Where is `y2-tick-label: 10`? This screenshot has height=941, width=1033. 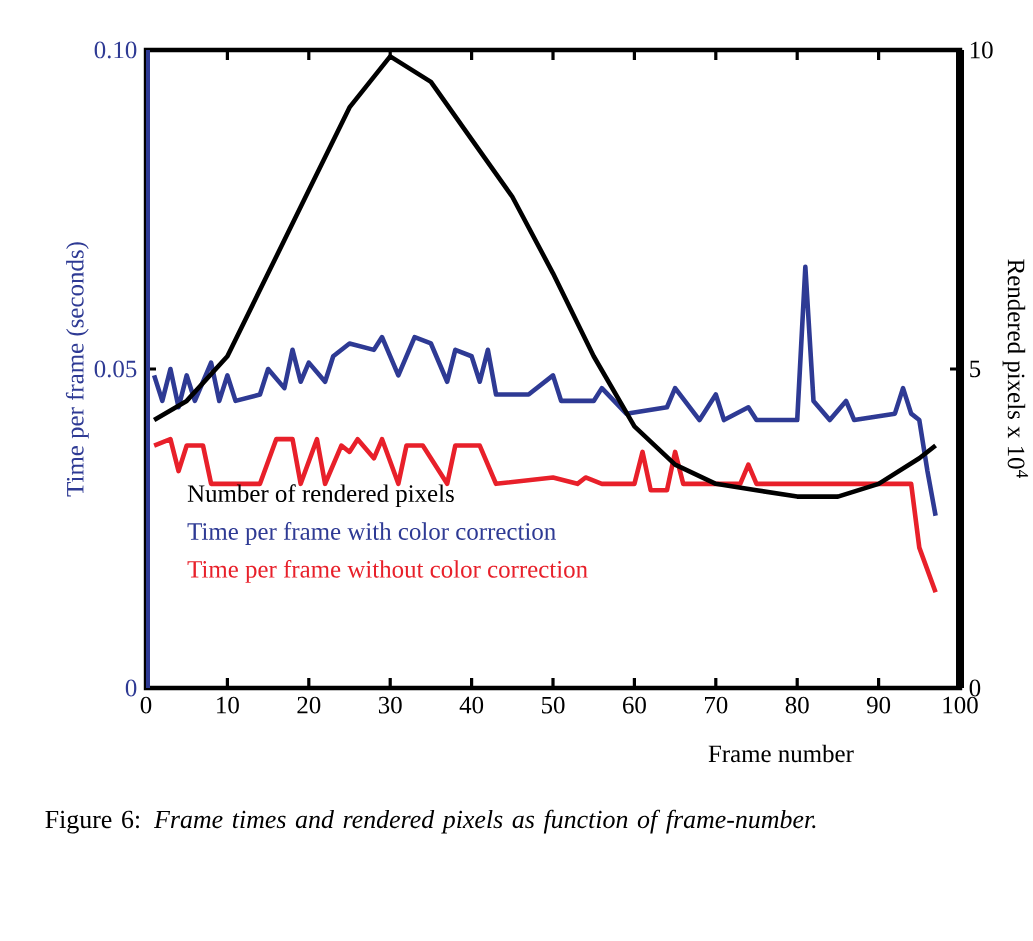 y2-tick-label: 10 is located at coordinates (981, 50).